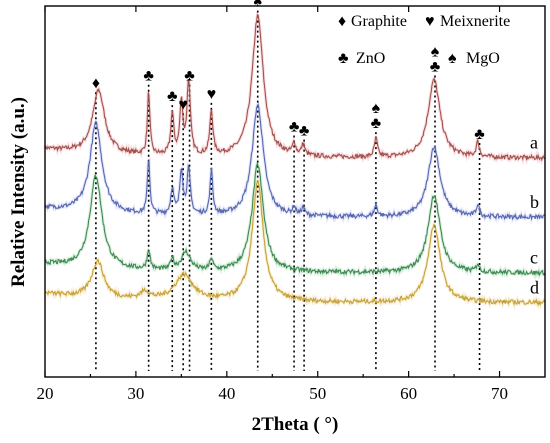 The height and width of the screenshot is (443, 550). Describe the element at coordinates (342, 21) in the screenshot. I see `legend-graphite-symbol: ♦` at that location.